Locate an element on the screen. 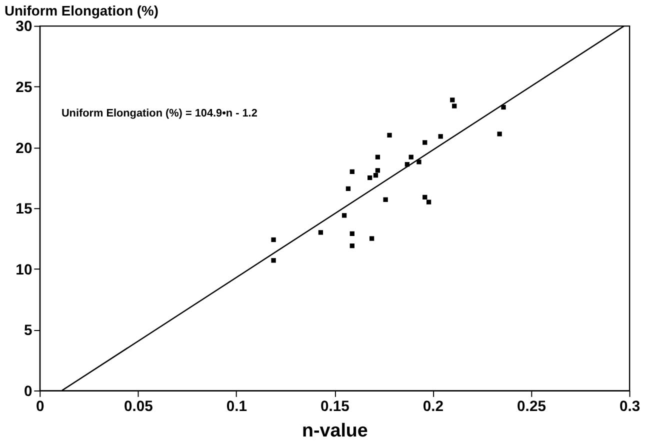  x-tick-label: 0 is located at coordinates (40, 406).